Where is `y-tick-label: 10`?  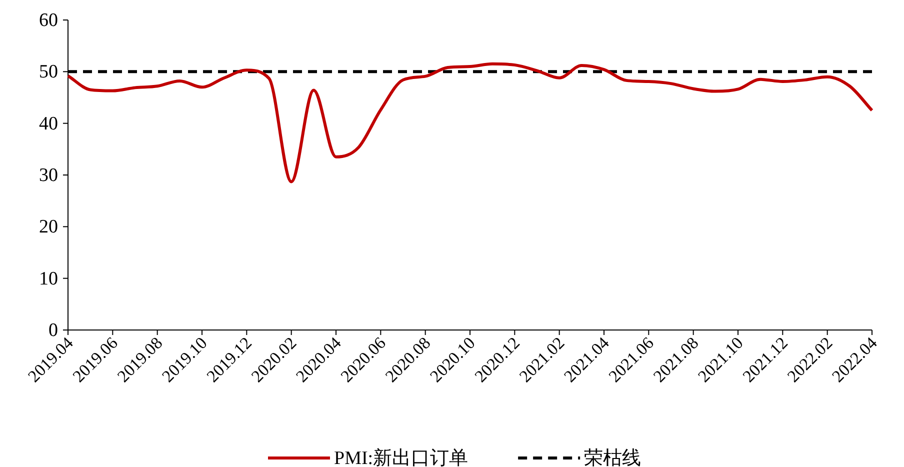
y-tick-label: 10 is located at coordinates (48, 279).